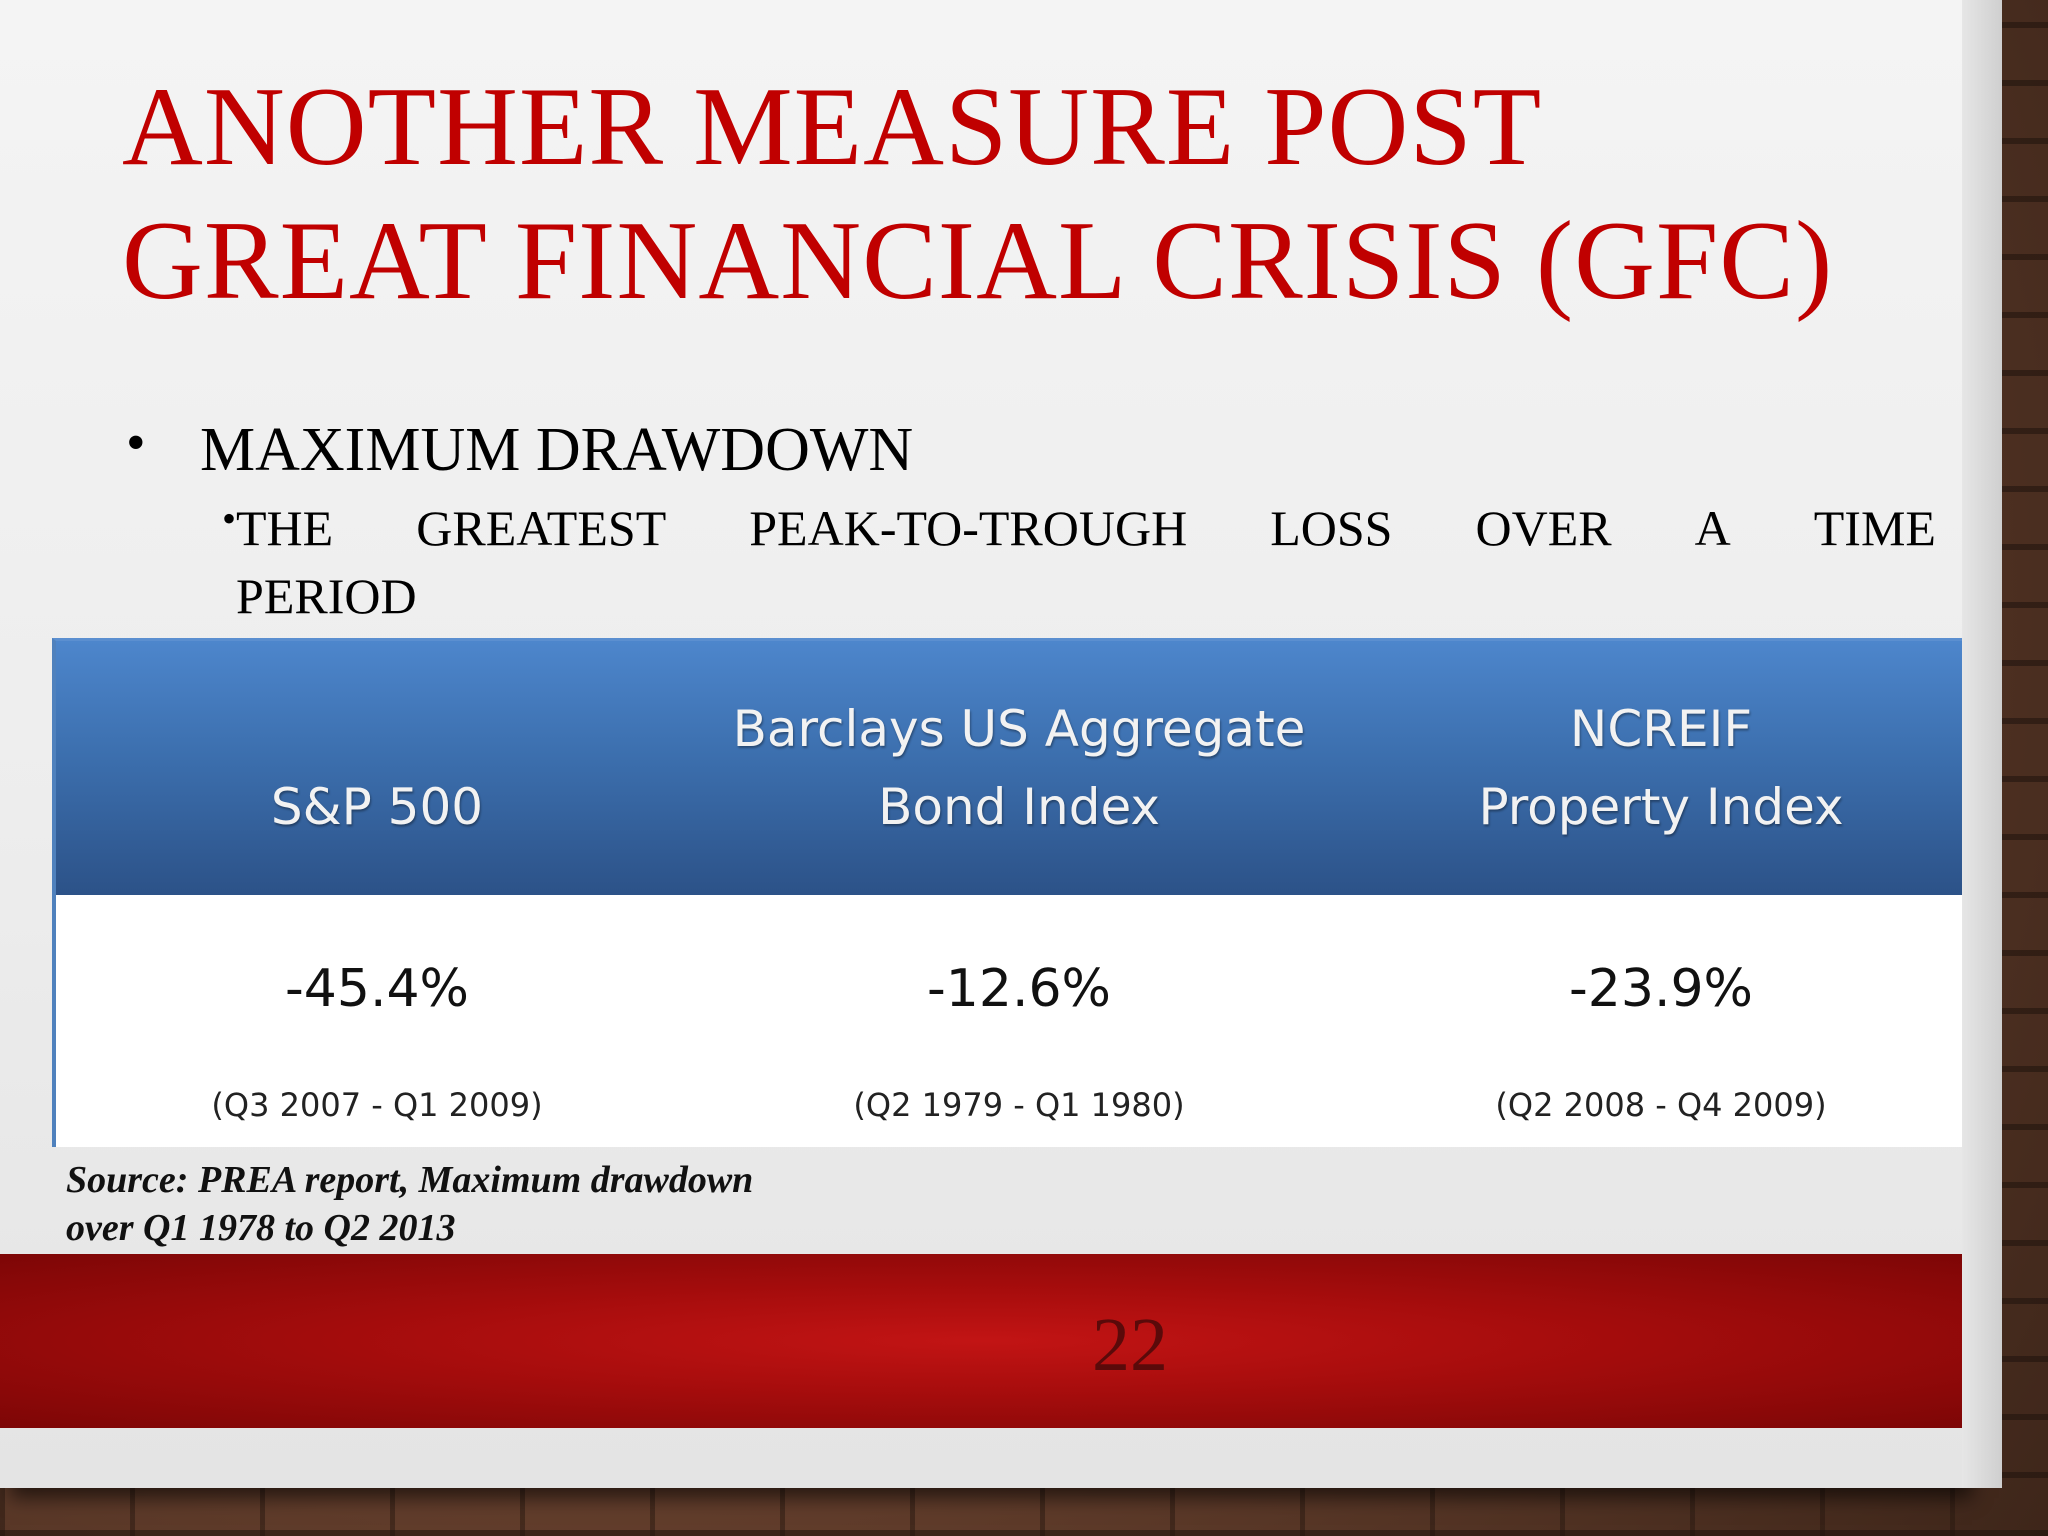  Describe the element at coordinates (377, 807) in the screenshot. I see `header-line-2: S&P 500` at that location.